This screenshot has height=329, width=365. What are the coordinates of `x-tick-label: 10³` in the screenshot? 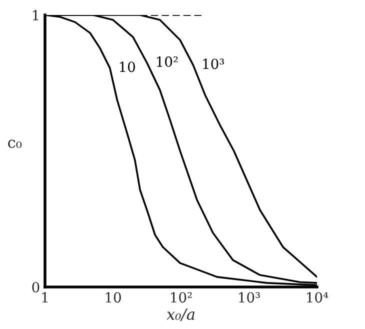 It's located at (249, 297).